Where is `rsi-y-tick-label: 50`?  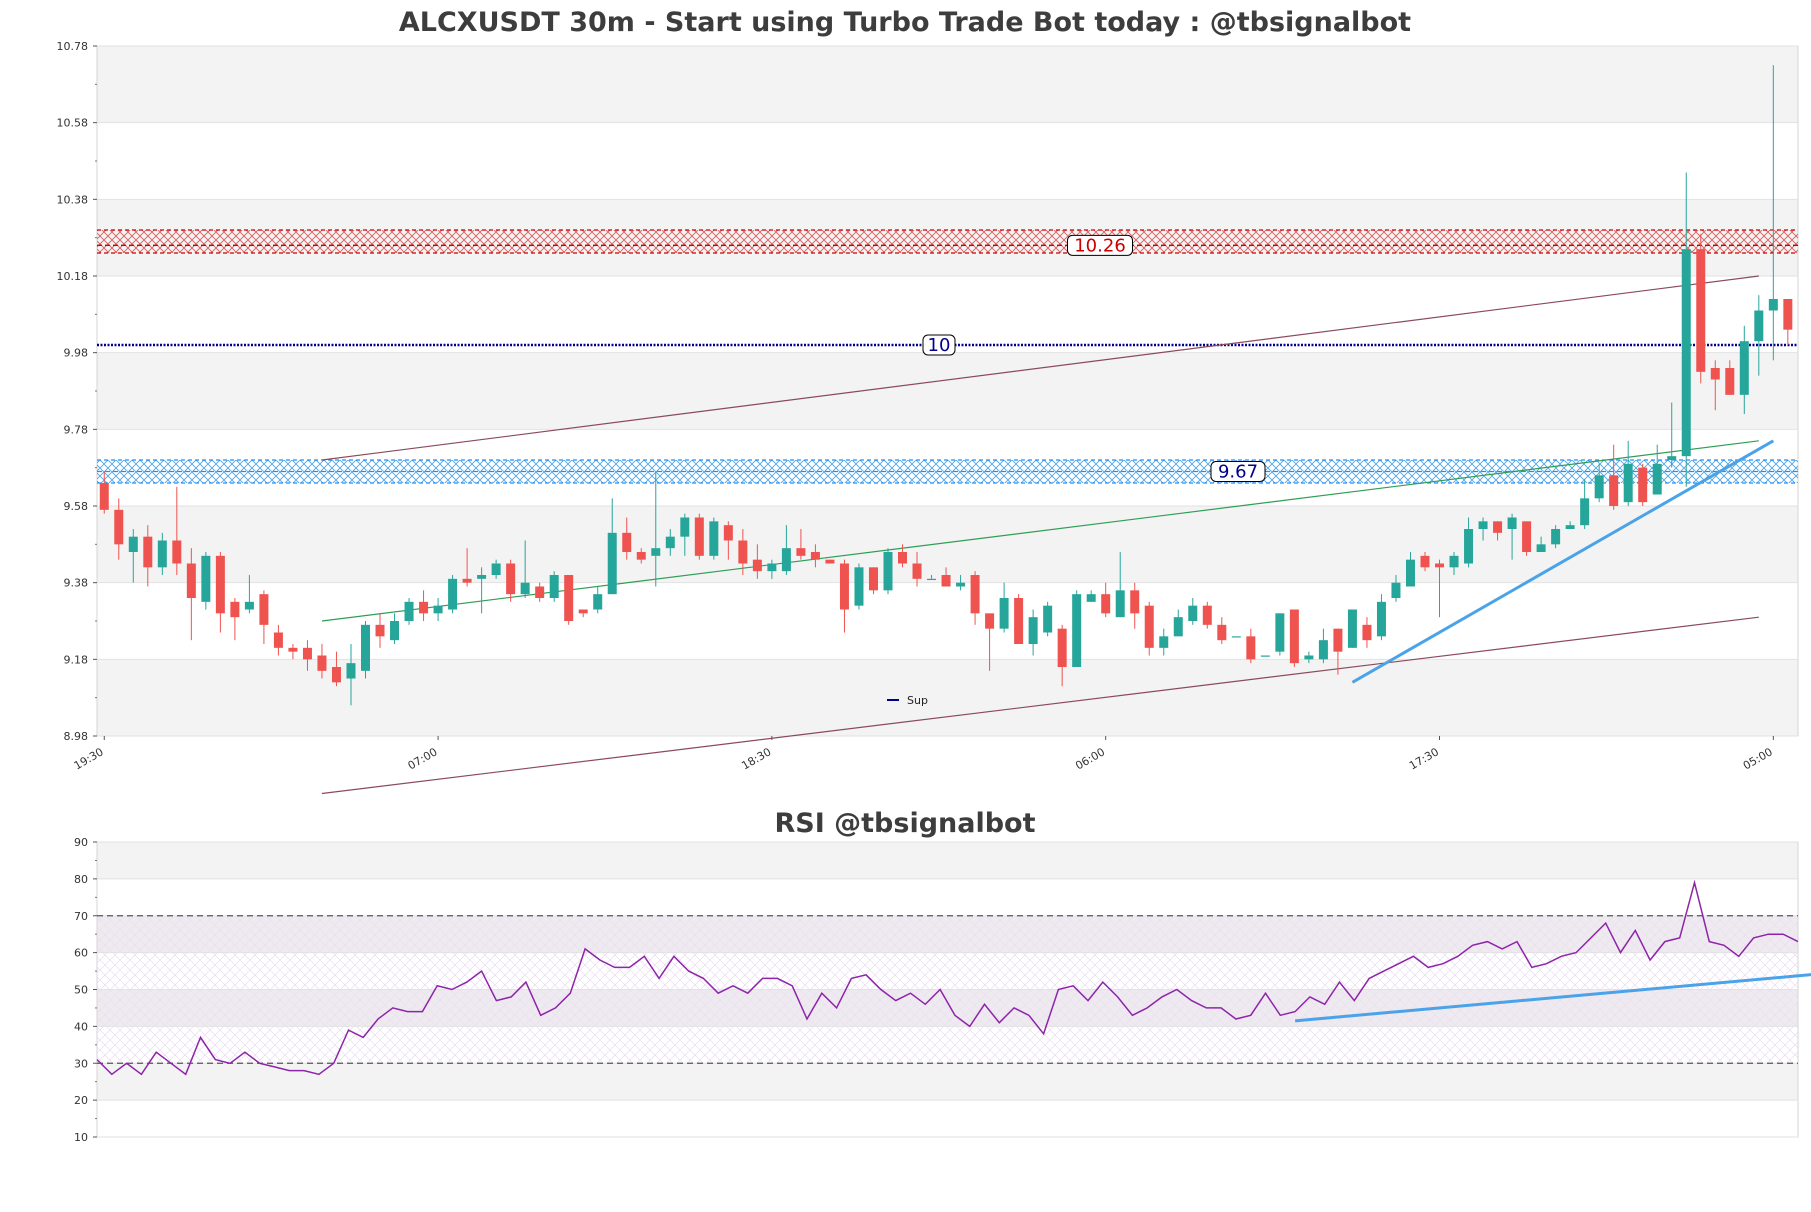
rsi-y-tick-label: 50 is located at coordinates (81, 990).